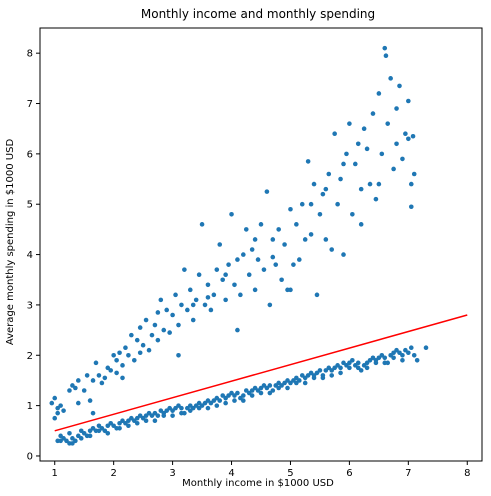 The height and width of the screenshot is (496, 491). What do you see at coordinates (290, 473) in the screenshot?
I see `x-tick-label: 5` at bounding box center [290, 473].